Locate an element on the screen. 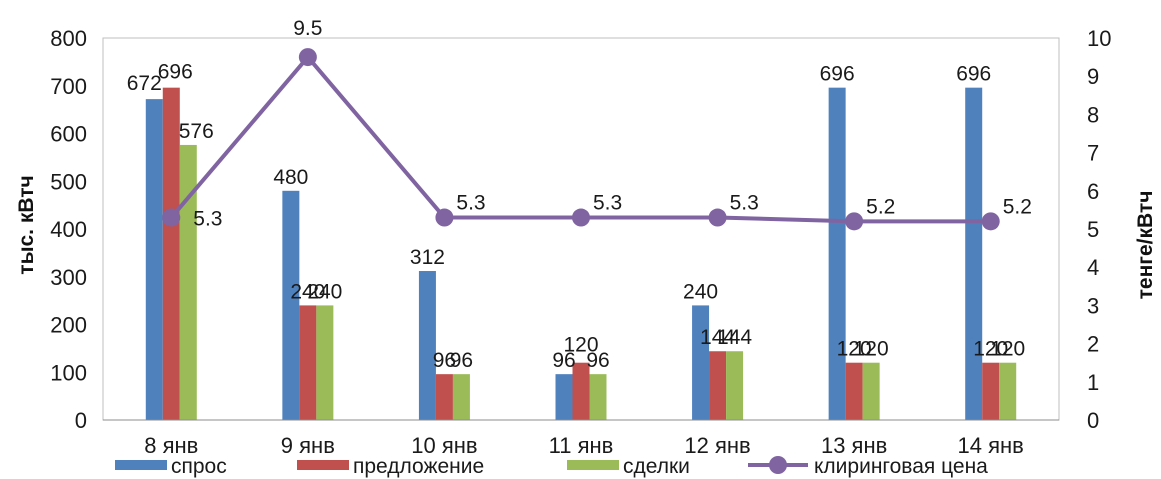 The image size is (1161, 479). x-tick-label: 8 янв is located at coordinates (171, 445).